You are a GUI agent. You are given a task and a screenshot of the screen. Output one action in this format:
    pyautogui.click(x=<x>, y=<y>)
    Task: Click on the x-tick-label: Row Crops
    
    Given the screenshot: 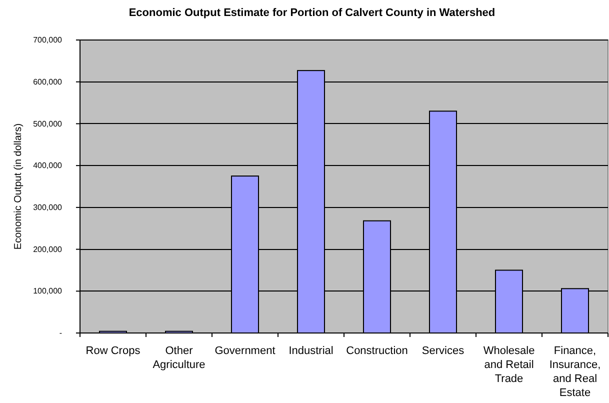 What is the action you would take?
    pyautogui.click(x=113, y=351)
    